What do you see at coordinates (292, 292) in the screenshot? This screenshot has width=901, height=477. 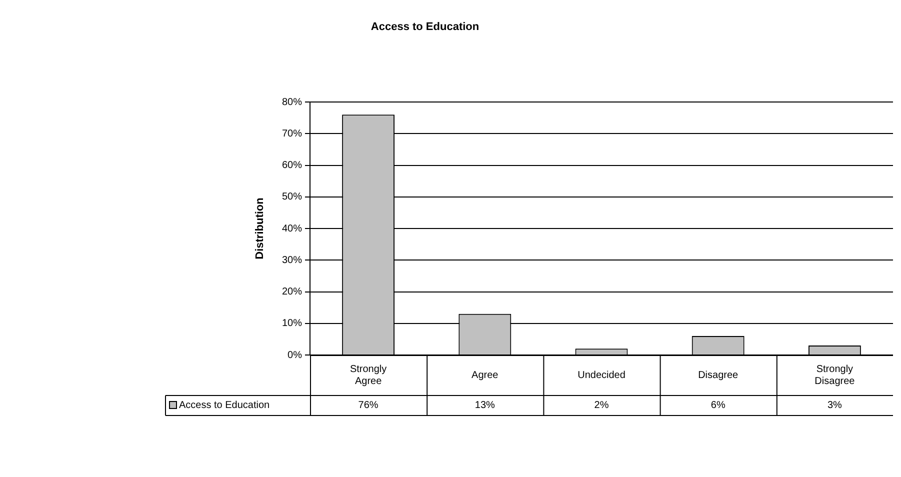 I see `y-tick-label: 20%` at bounding box center [292, 292].